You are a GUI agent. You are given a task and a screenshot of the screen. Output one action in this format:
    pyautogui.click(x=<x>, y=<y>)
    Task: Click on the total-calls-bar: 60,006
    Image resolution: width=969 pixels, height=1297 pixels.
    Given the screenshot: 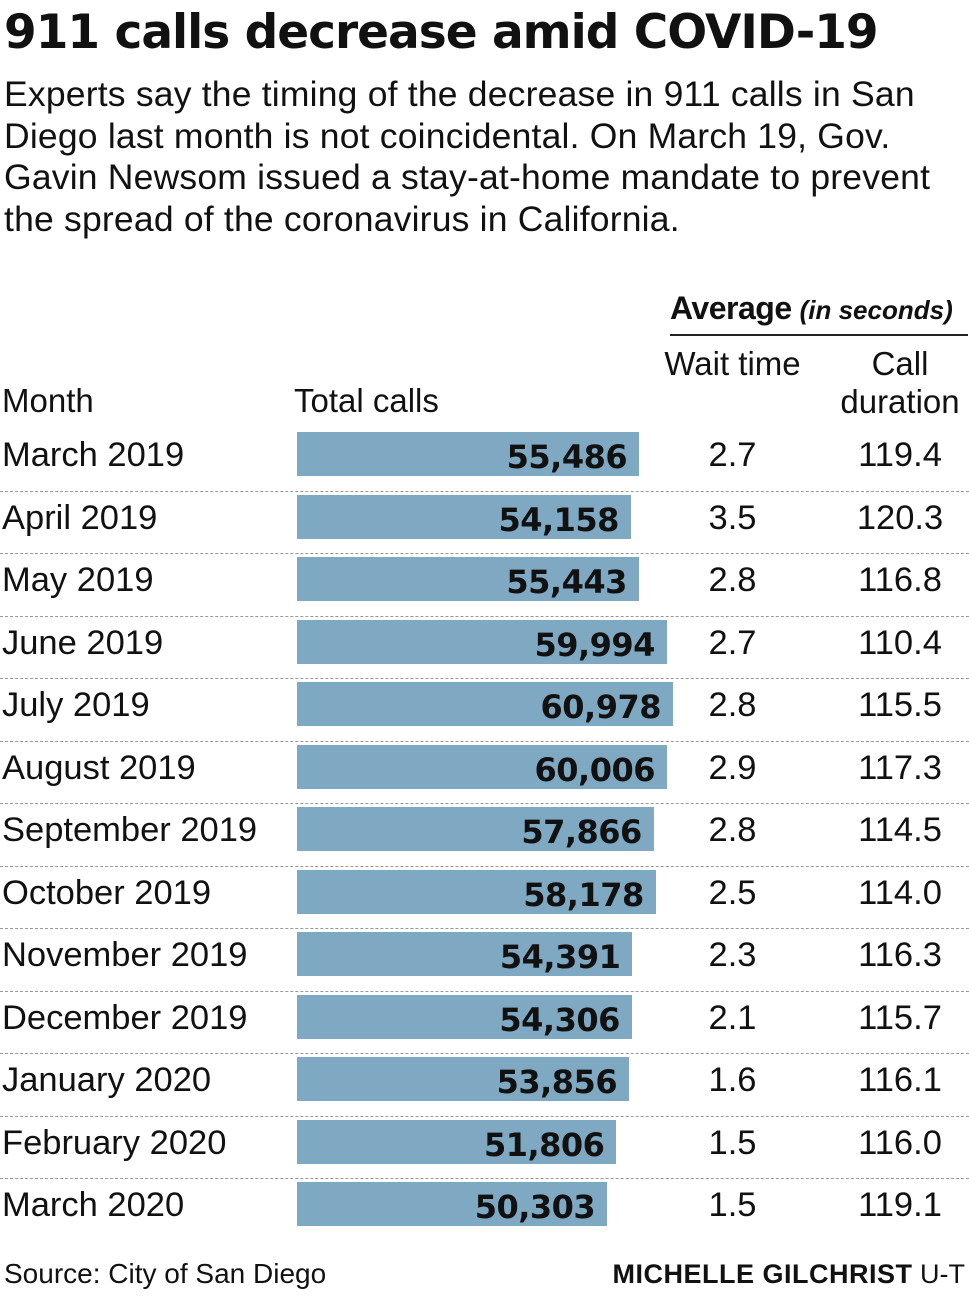 What is the action you would take?
    pyautogui.click(x=482, y=766)
    